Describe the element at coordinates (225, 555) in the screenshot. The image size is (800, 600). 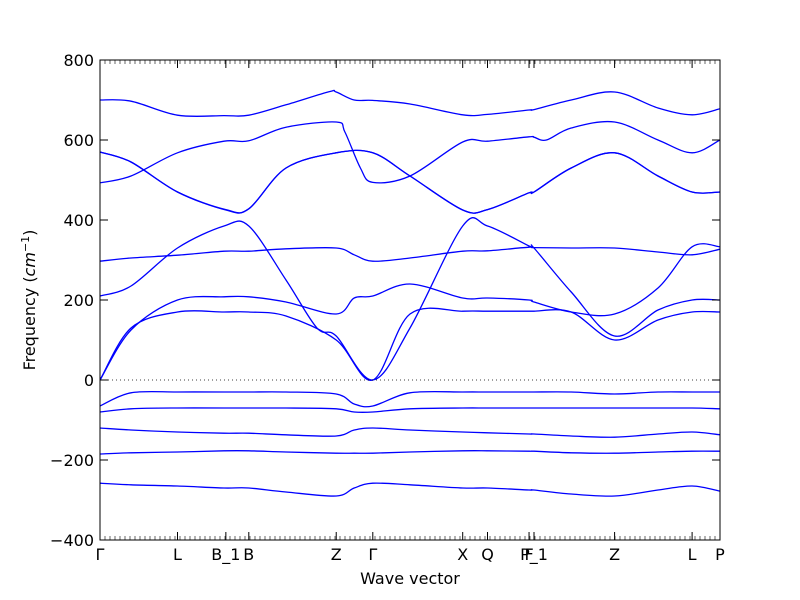
I see `x-tick-label: B_1` at that location.